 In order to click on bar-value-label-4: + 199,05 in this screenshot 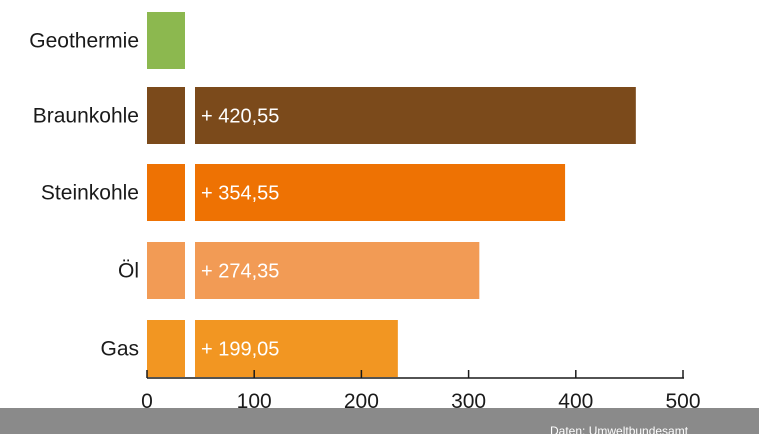, I will do `click(240, 350)`.